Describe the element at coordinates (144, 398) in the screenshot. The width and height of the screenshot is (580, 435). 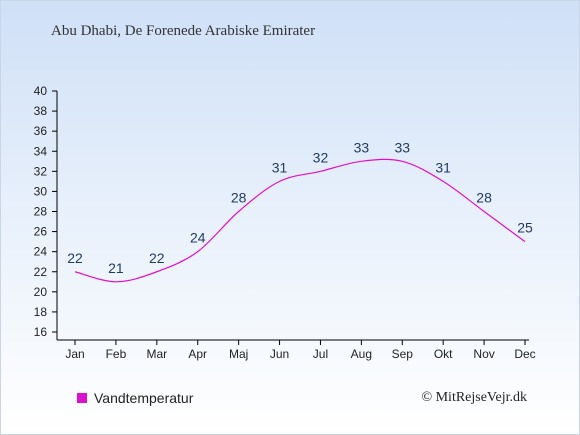
I see `legend-label: Vandtemperatur` at that location.